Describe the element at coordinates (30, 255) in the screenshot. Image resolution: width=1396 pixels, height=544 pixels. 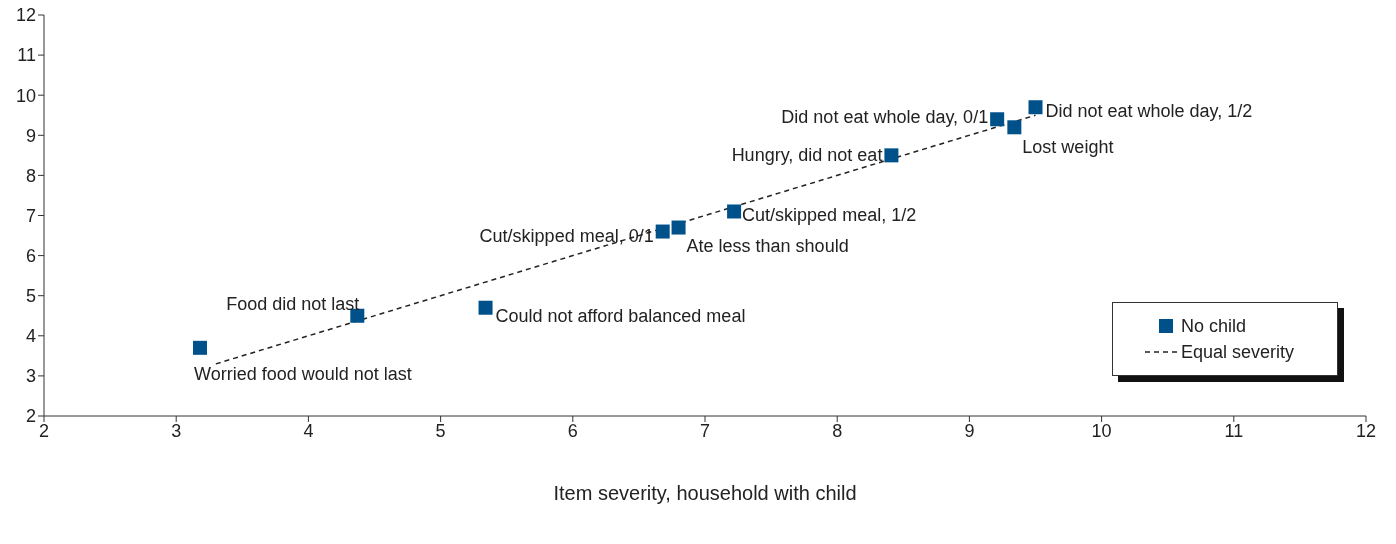
I see `y-tick-label: 6` at that location.